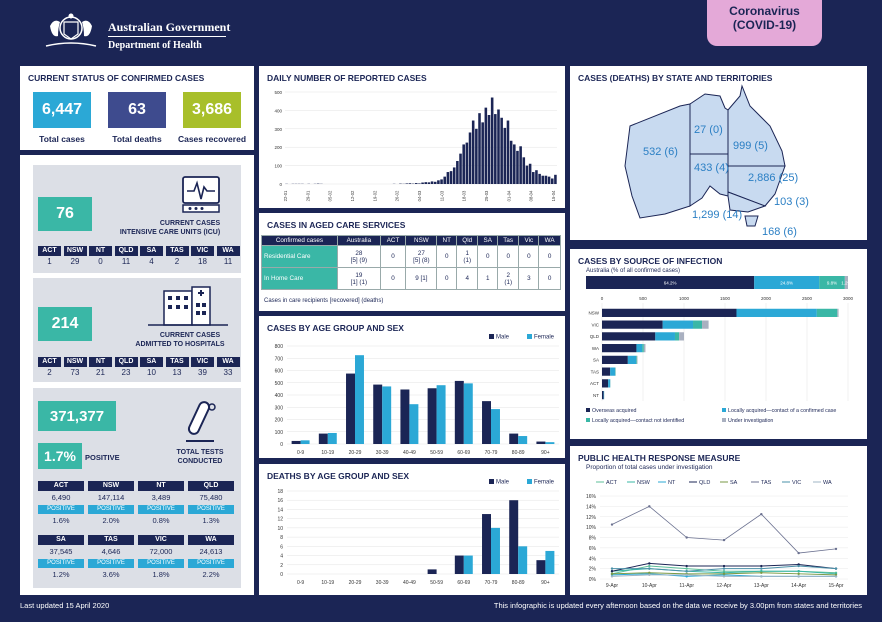 This screenshot has width=882, height=622. I want to click on icu-value-wa: 11, so click(228, 261).